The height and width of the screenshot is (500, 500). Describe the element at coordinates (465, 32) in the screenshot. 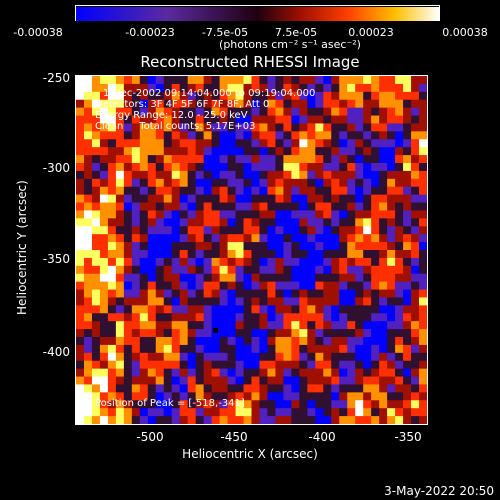

I see `colorbar-tick-label: 0.00038` at that location.